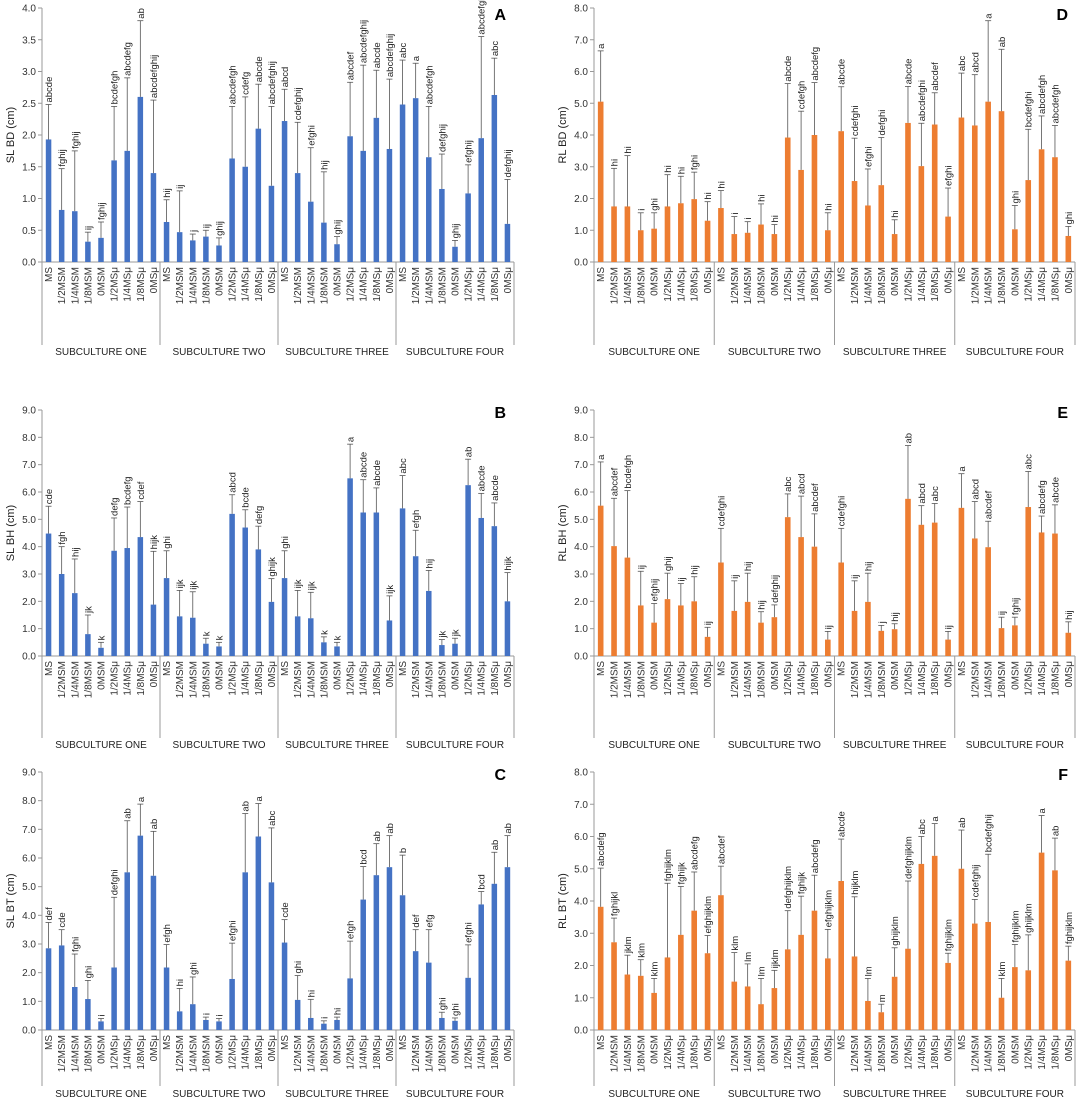 This screenshot has width=1084, height=1102. I want to click on significance-label: abcdef, so click(721, 849).